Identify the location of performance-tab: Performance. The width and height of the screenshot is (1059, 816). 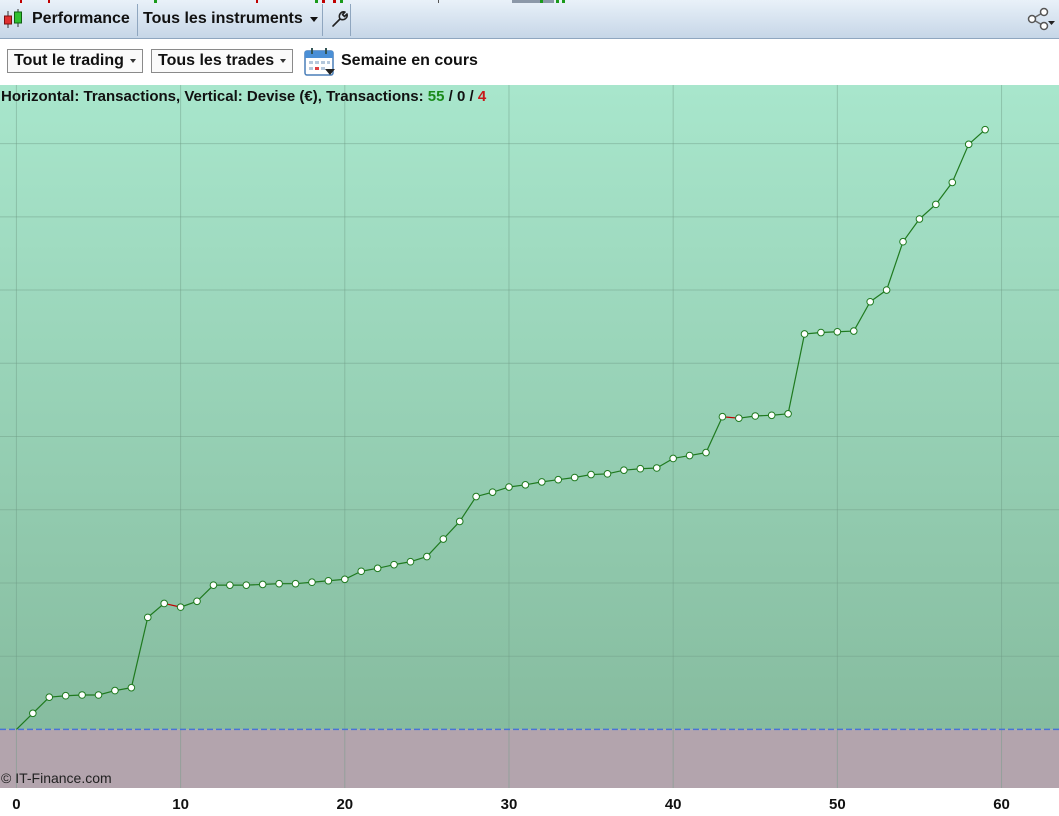
(66, 19).